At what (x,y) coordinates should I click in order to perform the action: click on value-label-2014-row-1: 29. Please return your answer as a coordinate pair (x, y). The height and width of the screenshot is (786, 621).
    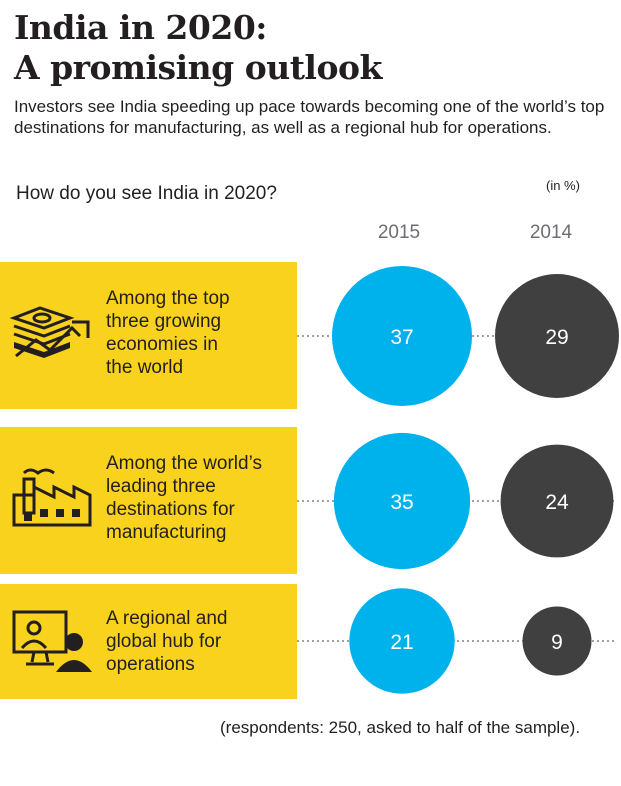
    Looking at the image, I should click on (556, 337).